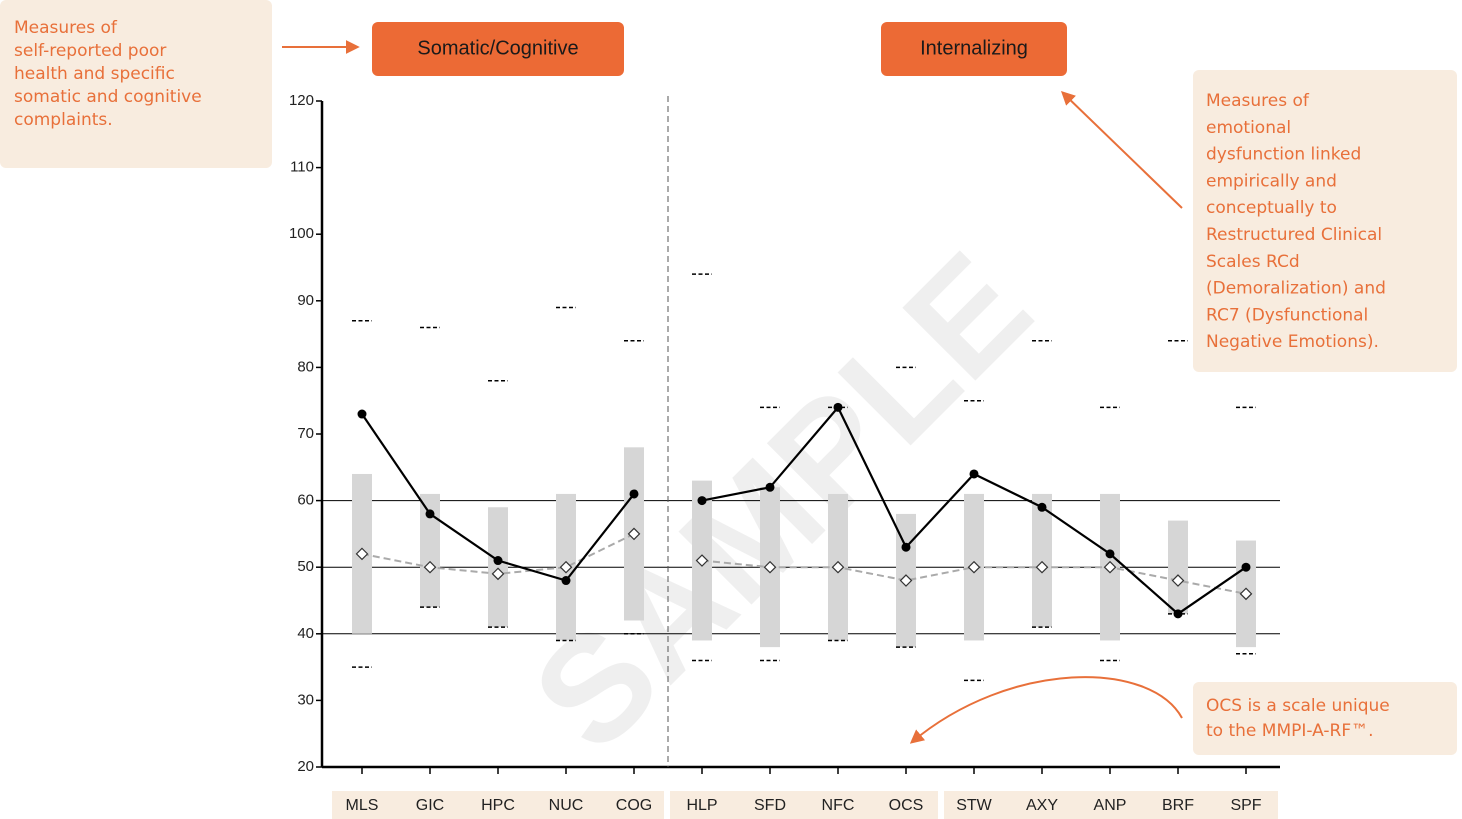  What do you see at coordinates (974, 577) in the screenshot?
I see `series-line` at bounding box center [974, 577].